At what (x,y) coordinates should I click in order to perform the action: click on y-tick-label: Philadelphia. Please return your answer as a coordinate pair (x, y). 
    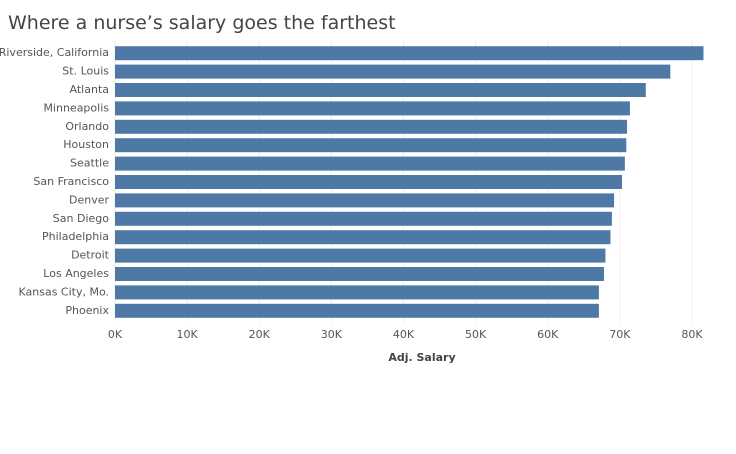
    Looking at the image, I should click on (75, 236).